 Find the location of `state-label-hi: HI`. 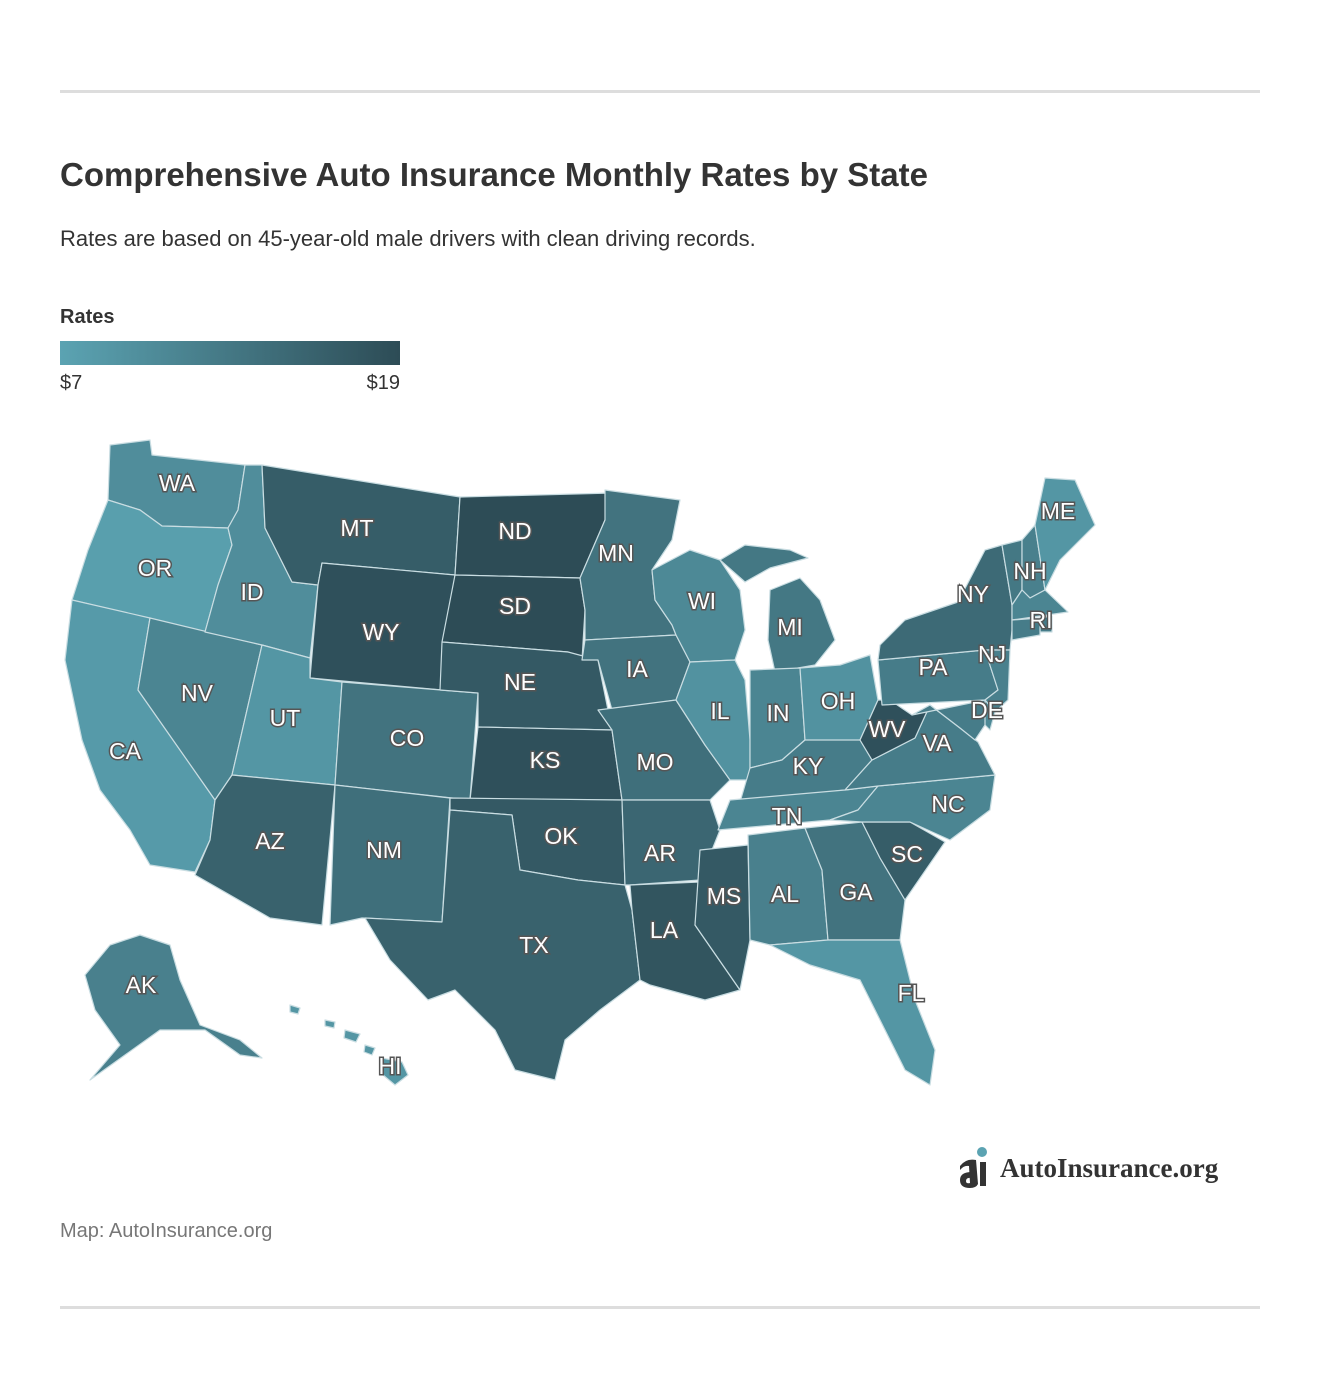

state-label-hi: HI is located at coordinates (390, 1066).